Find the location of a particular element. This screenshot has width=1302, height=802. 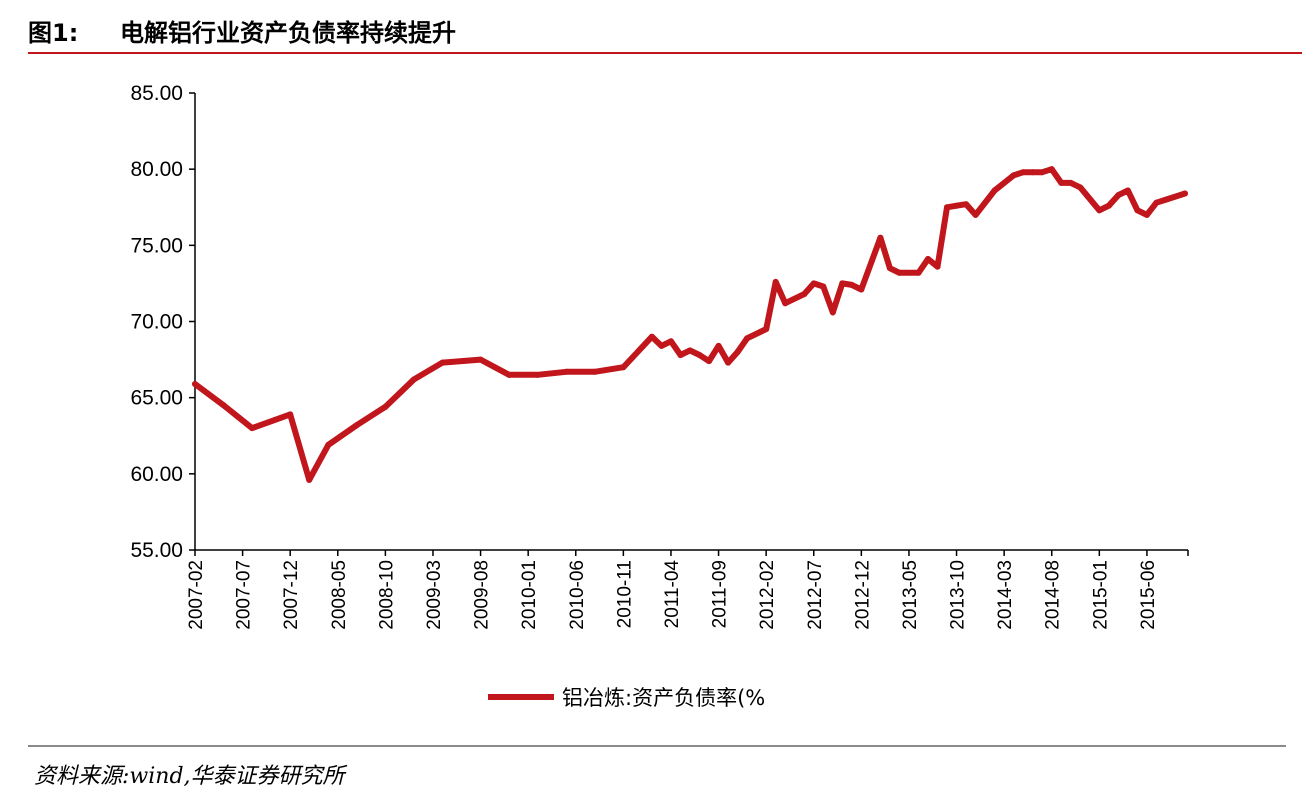

source-note: 资料来源:wind,华泰证券研究所 is located at coordinates (189, 776).